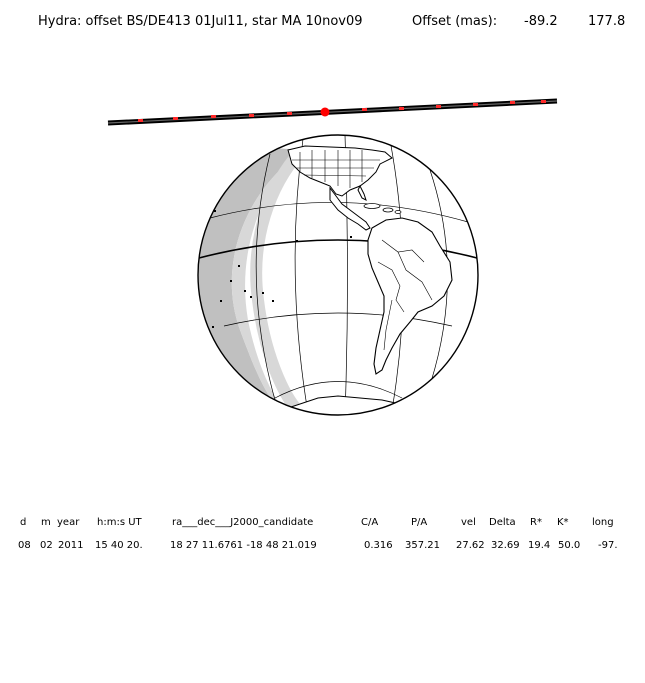  I want to click on value-year: 2011, so click(71, 545).